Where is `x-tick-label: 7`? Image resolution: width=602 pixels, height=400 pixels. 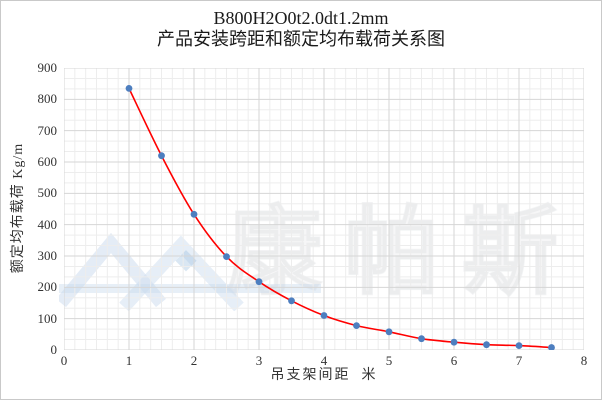
x-tick-label: 7 is located at coordinates (519, 360).